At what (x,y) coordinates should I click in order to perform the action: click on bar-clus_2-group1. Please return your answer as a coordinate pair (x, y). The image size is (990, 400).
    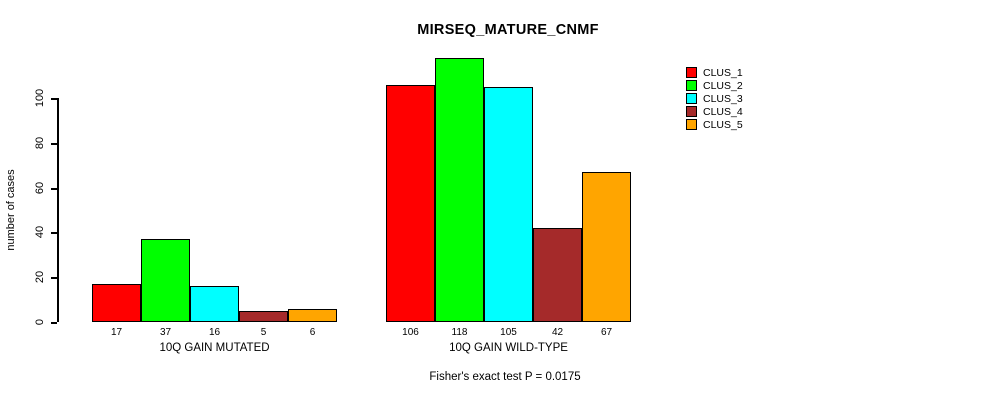
    Looking at the image, I should click on (165, 280).